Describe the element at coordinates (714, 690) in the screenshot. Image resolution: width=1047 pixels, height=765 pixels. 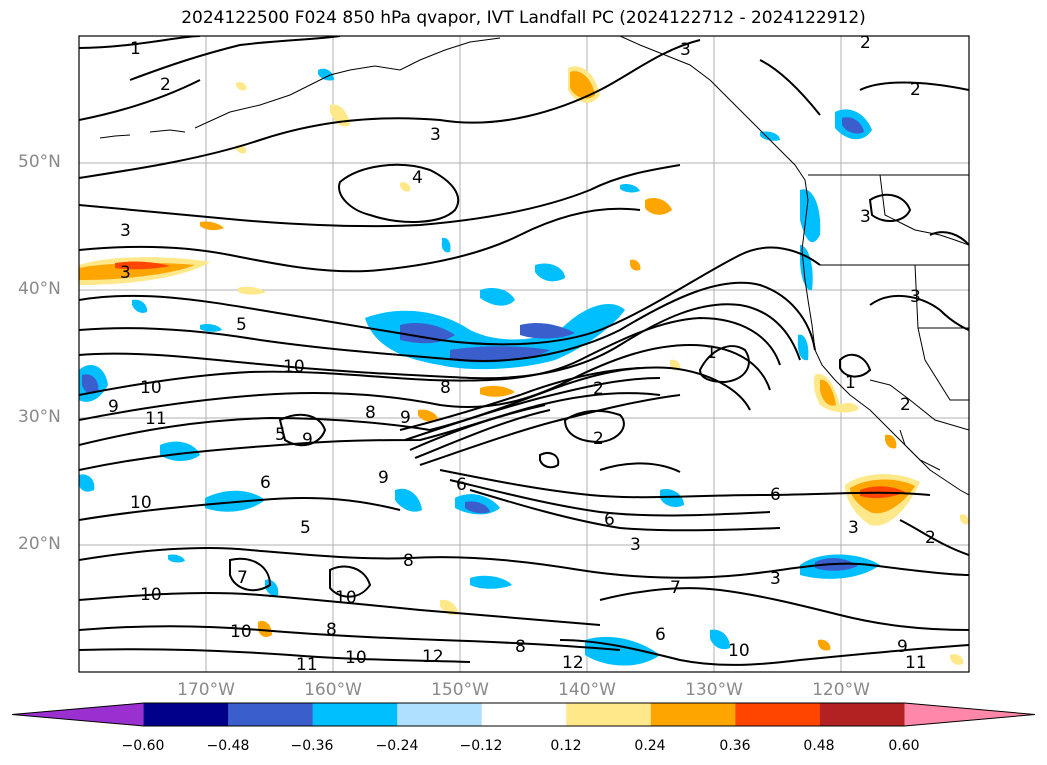
I see `lon-label-130w: 130°W` at that location.